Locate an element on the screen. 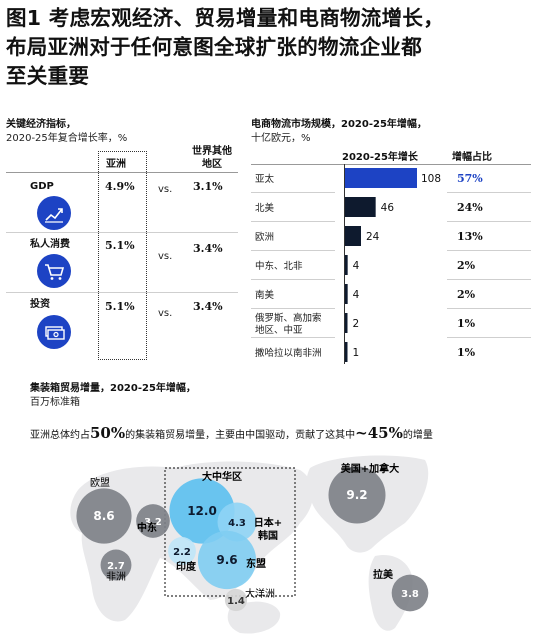 This screenshot has height=638, width=537. bubble-欧盟 is located at coordinates (104, 516).